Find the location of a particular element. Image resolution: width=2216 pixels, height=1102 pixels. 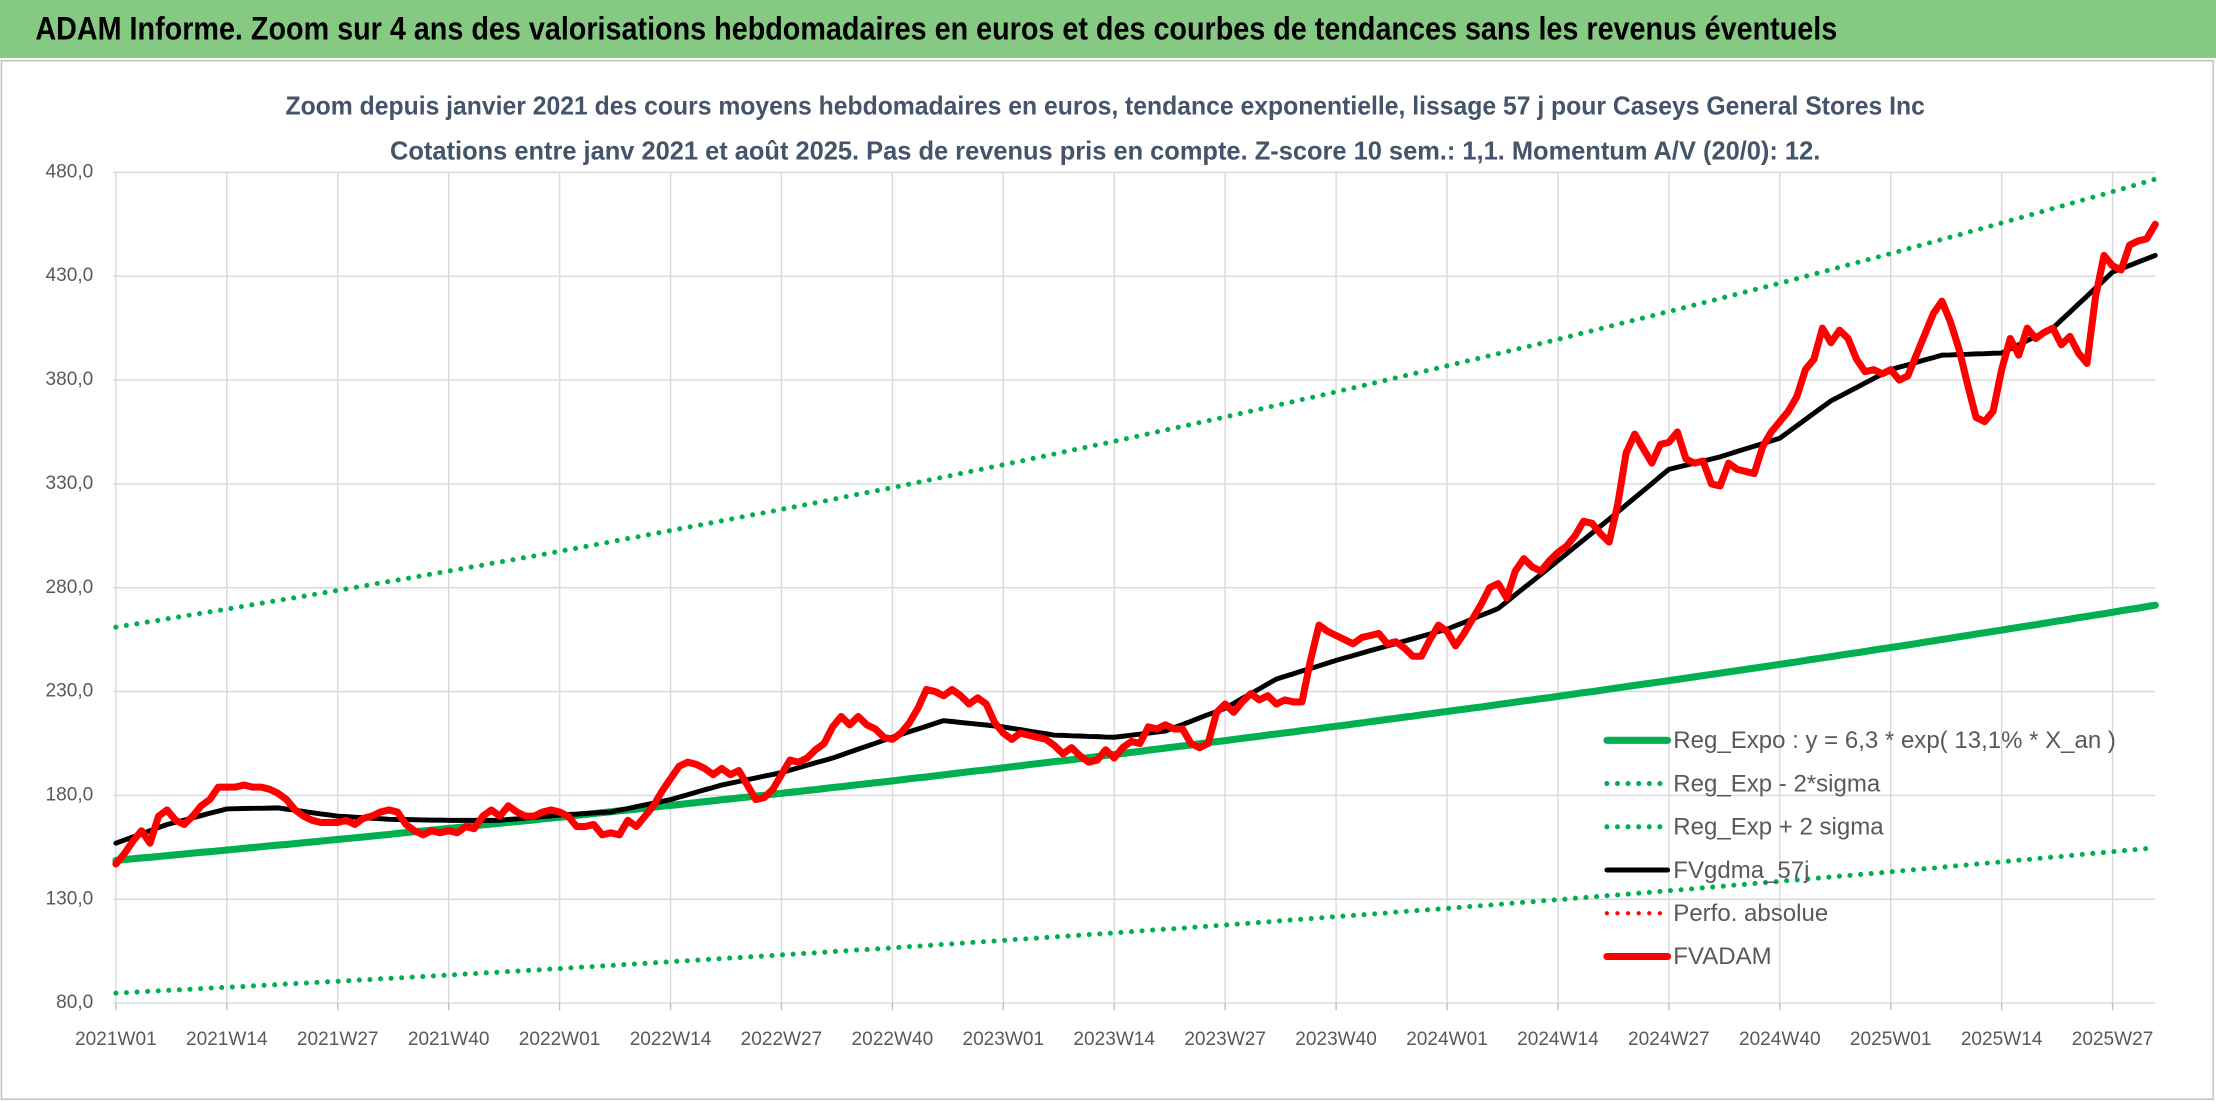

legend-label: Reg_Expo : y = 6,3 * exp( 13,1% * X_an ) is located at coordinates (1894, 740).